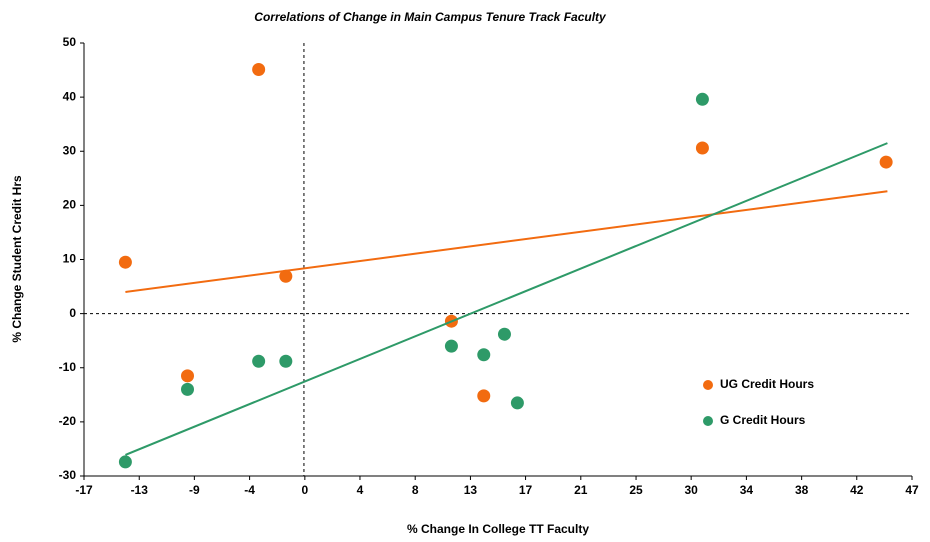 The width and height of the screenshot is (930, 542). I want to click on x-tick-label: 25, so click(636, 490).